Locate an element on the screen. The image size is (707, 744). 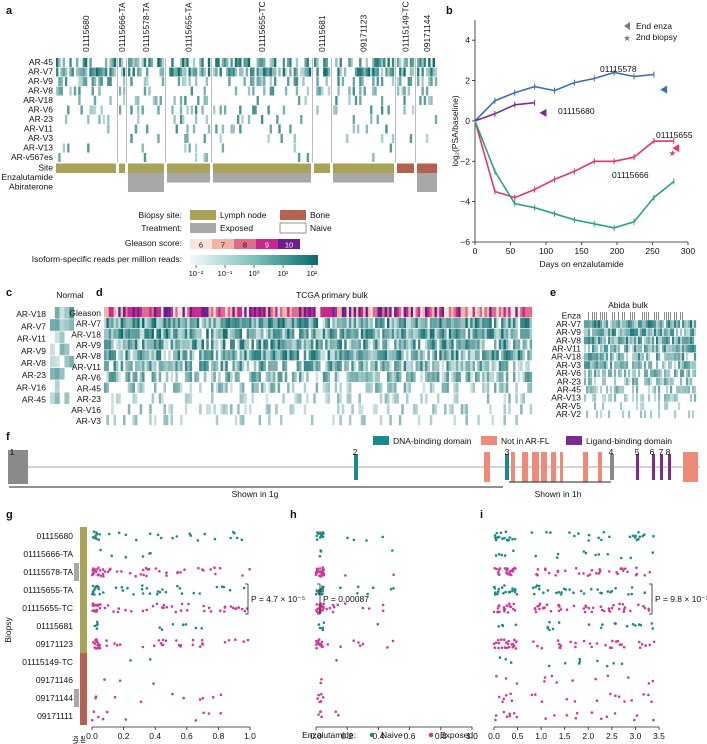
site-cell is located at coordinates (146, 168).